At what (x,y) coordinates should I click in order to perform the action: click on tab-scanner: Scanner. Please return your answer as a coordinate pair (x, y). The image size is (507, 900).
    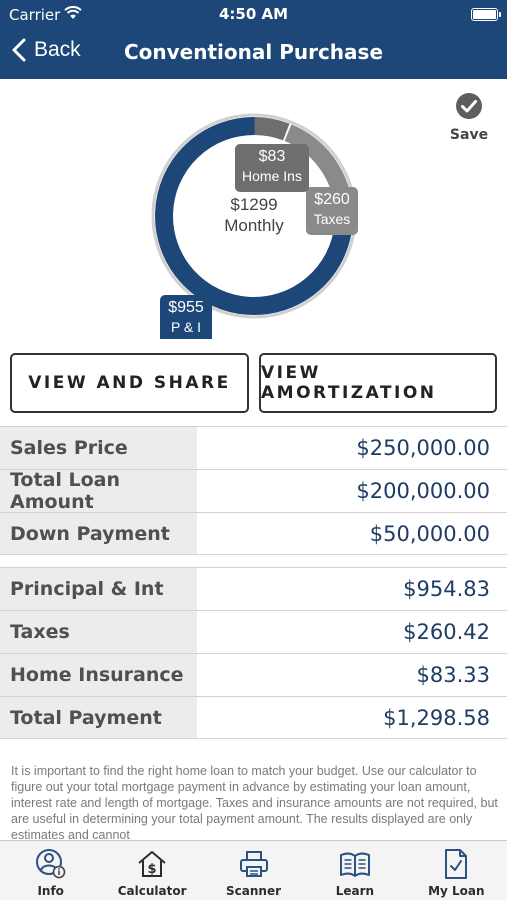
    Looking at the image, I should click on (253, 870).